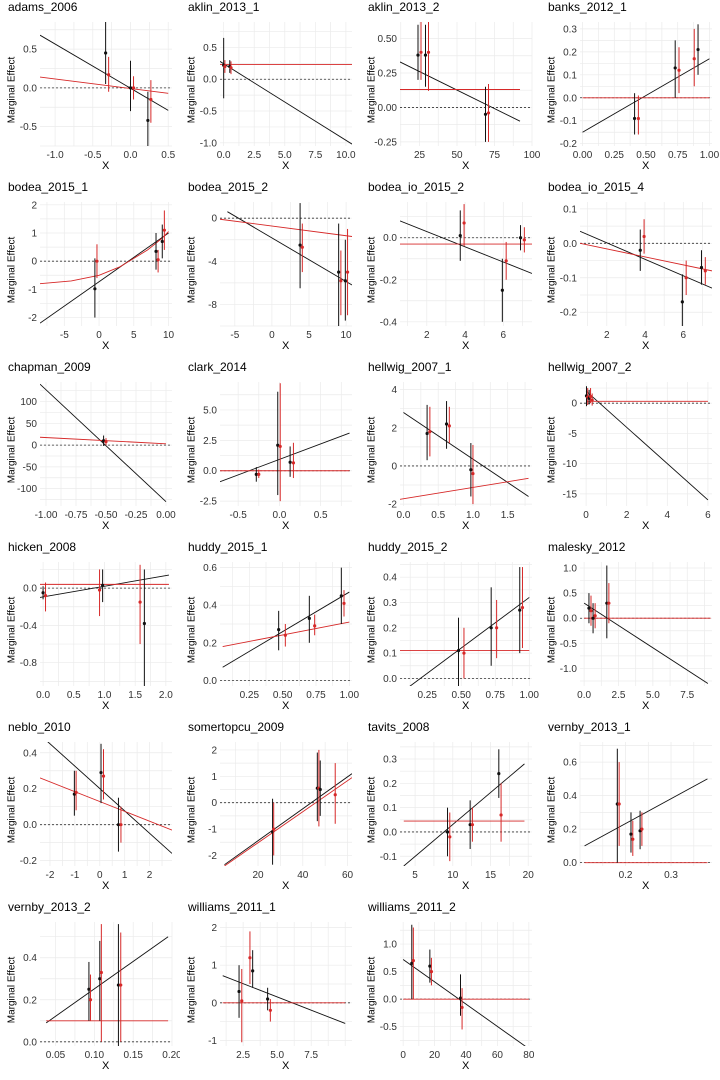 This screenshot has height=1080, width=720. What do you see at coordinates (646, 155) in the screenshot?
I see `x-tick-label: 0.50` at bounding box center [646, 155].